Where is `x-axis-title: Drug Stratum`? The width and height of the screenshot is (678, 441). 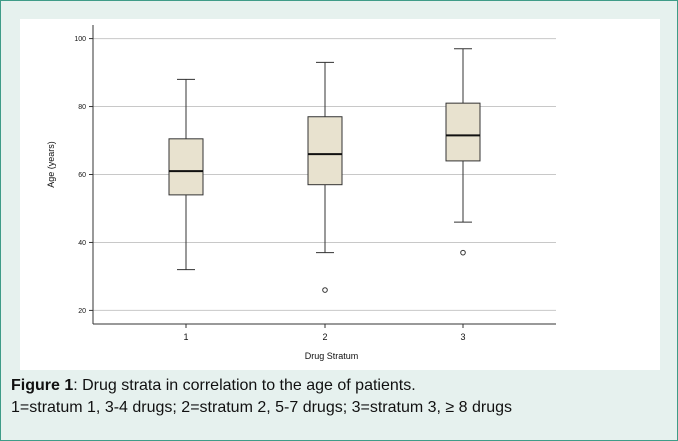
x-axis-title: Drug Stratum is located at coordinates (332, 356).